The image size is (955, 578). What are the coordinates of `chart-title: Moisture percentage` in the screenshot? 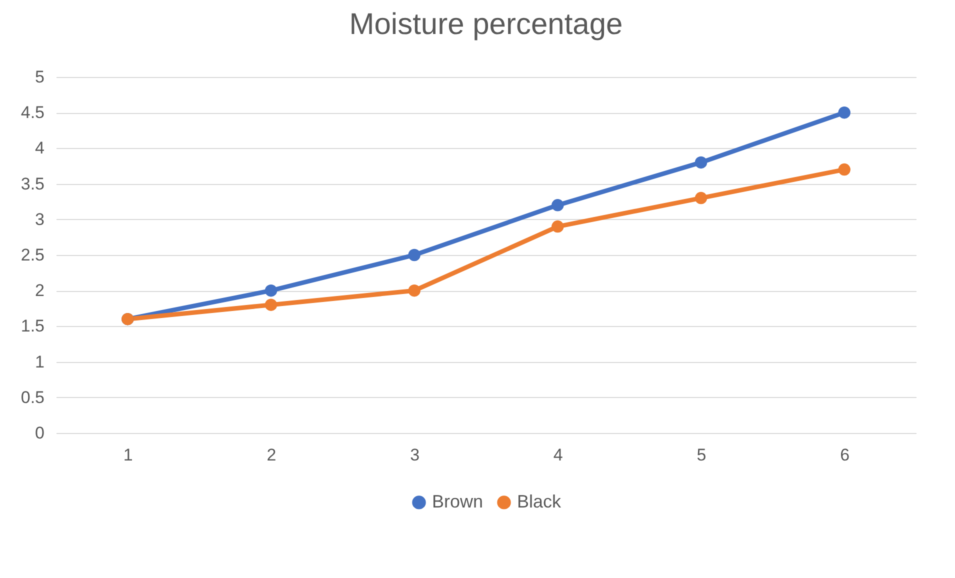 It's located at (486, 24).